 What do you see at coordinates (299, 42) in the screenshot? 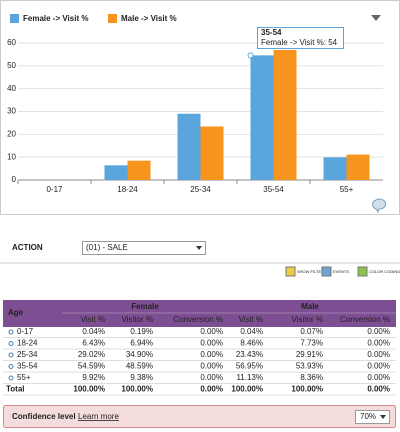
I see `tooltip-text: Female -> Visit %: 54` at bounding box center [299, 42].